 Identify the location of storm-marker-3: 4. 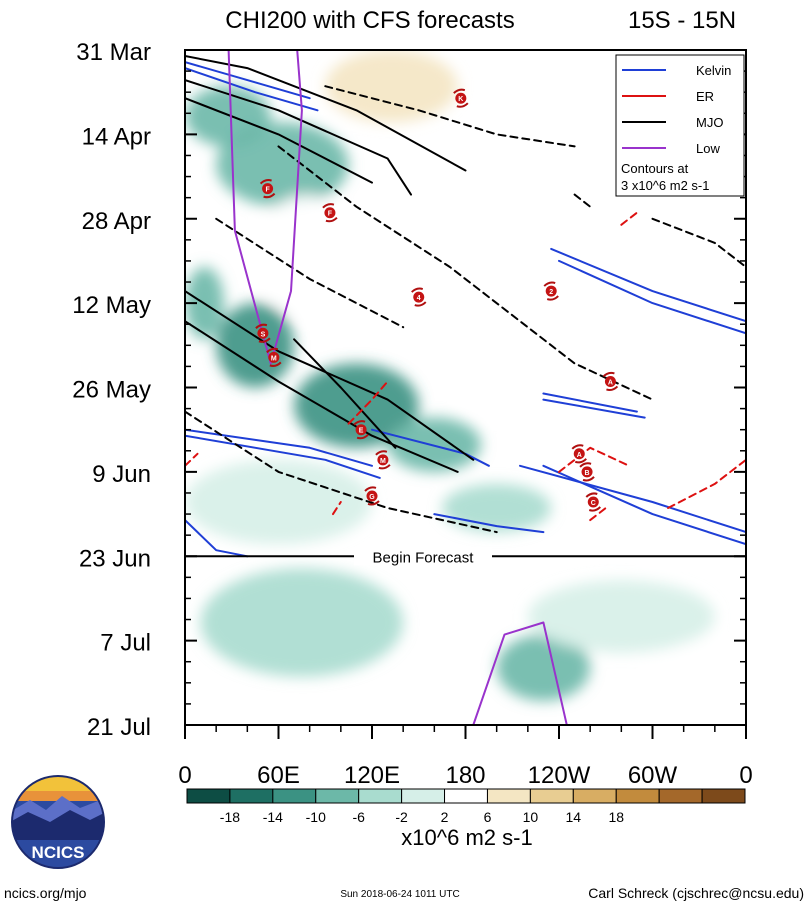
(419, 297).